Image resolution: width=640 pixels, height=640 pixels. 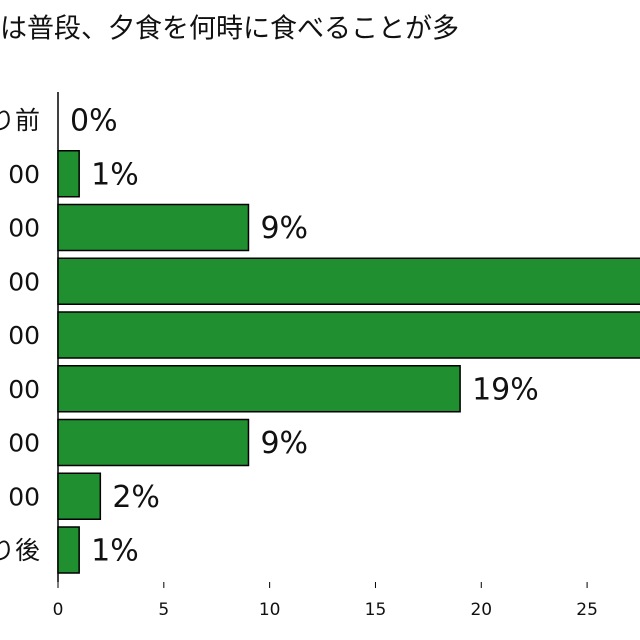 I want to click on value-label: 0%, so click(x=94, y=121).